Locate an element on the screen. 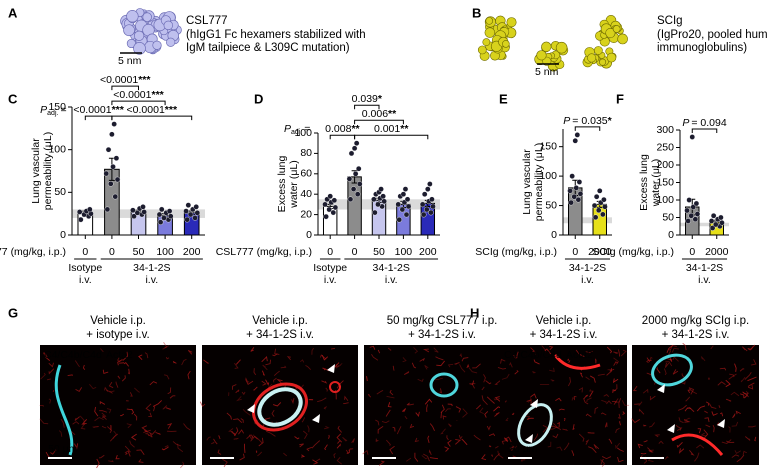  significance-bracket is located at coordinates (367, 107).